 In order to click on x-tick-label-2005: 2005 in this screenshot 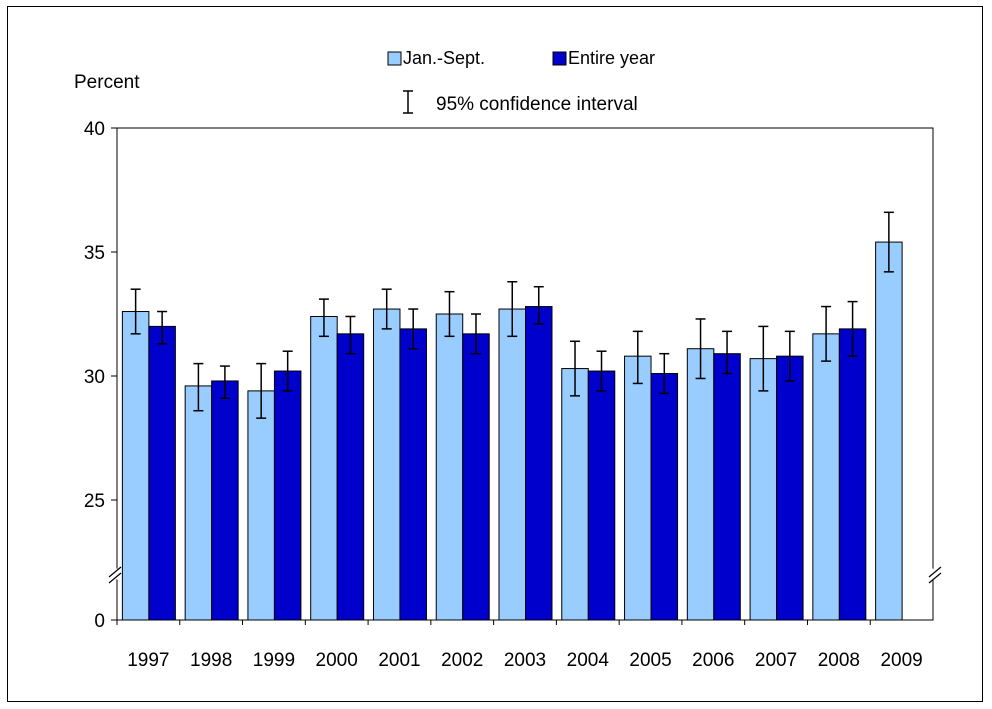, I will do `click(650, 660)`.